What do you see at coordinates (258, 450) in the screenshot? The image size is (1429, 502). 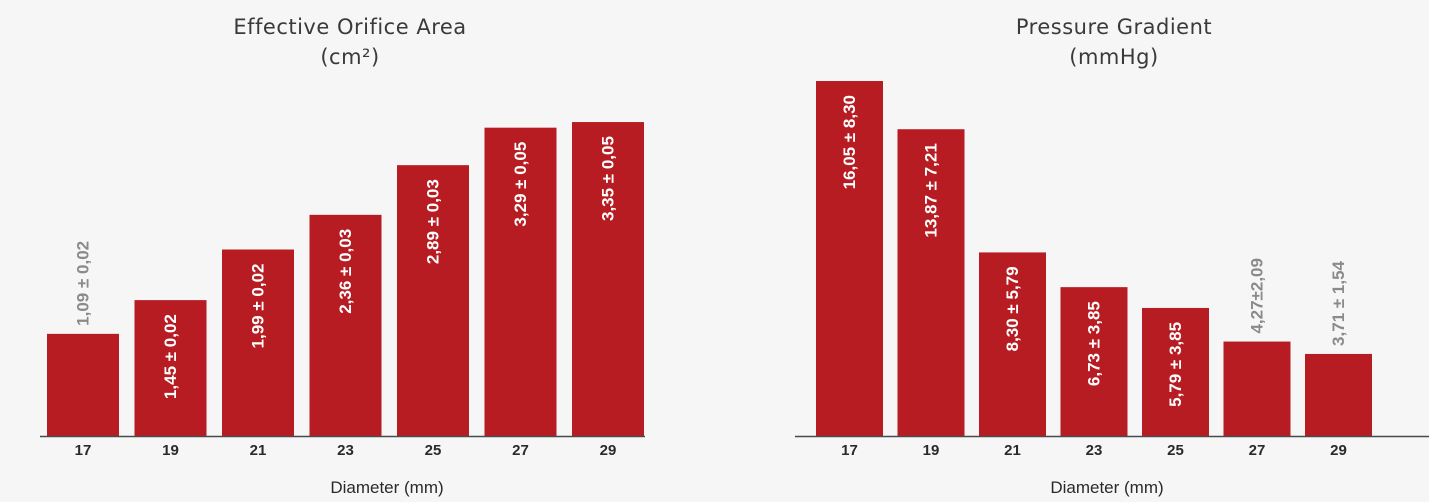 I see `eoa-tick-label: 21` at bounding box center [258, 450].